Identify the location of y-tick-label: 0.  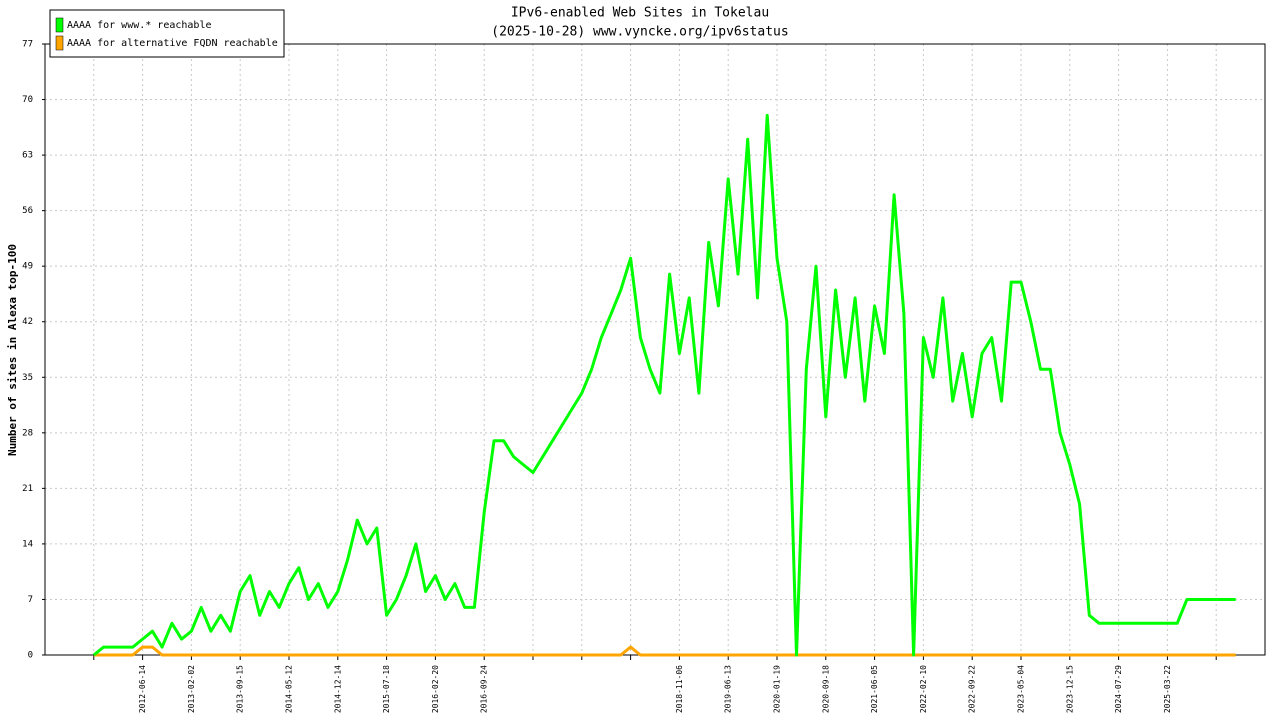
(30, 656).